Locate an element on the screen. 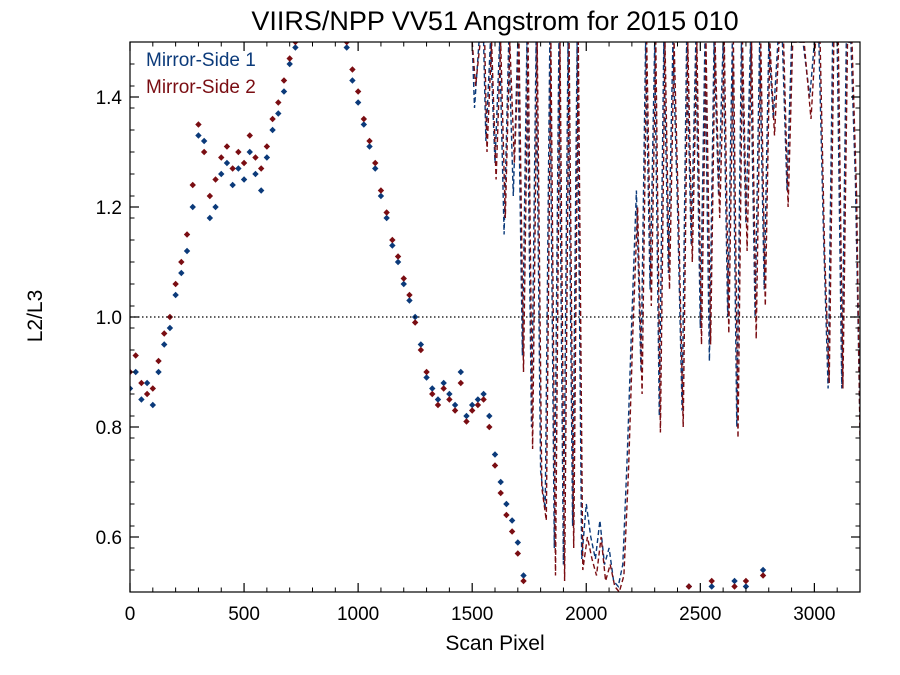 The width and height of the screenshot is (900, 675). y-axis-label: L2/L3 is located at coordinates (35, 316).